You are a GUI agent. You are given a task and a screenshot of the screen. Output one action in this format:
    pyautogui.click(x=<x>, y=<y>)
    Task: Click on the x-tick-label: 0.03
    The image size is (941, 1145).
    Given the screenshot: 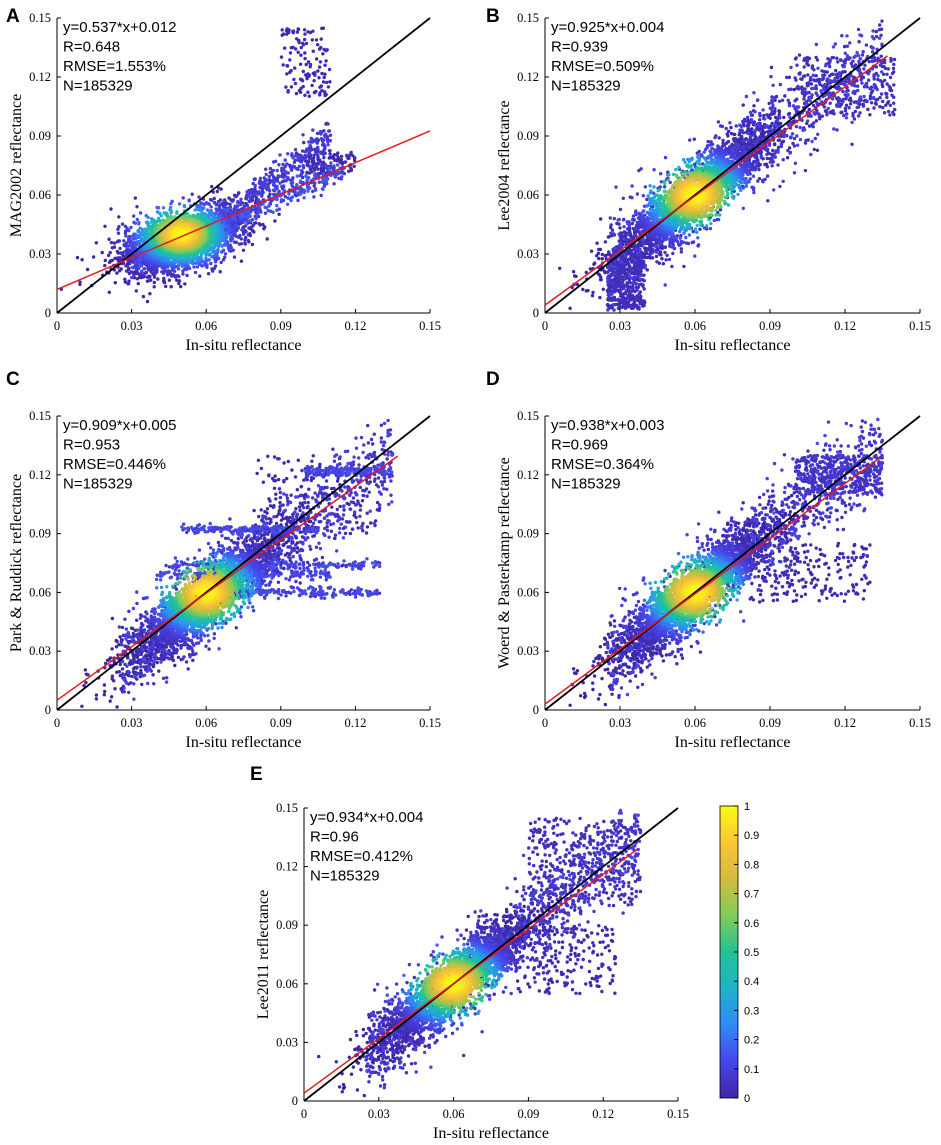 What is the action you would take?
    pyautogui.click(x=132, y=326)
    